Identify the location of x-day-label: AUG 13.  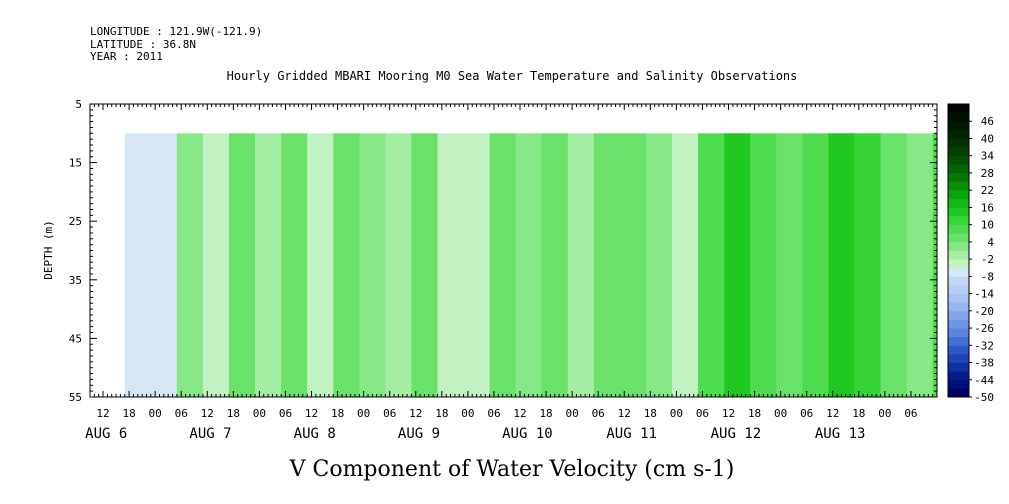
(840, 434).